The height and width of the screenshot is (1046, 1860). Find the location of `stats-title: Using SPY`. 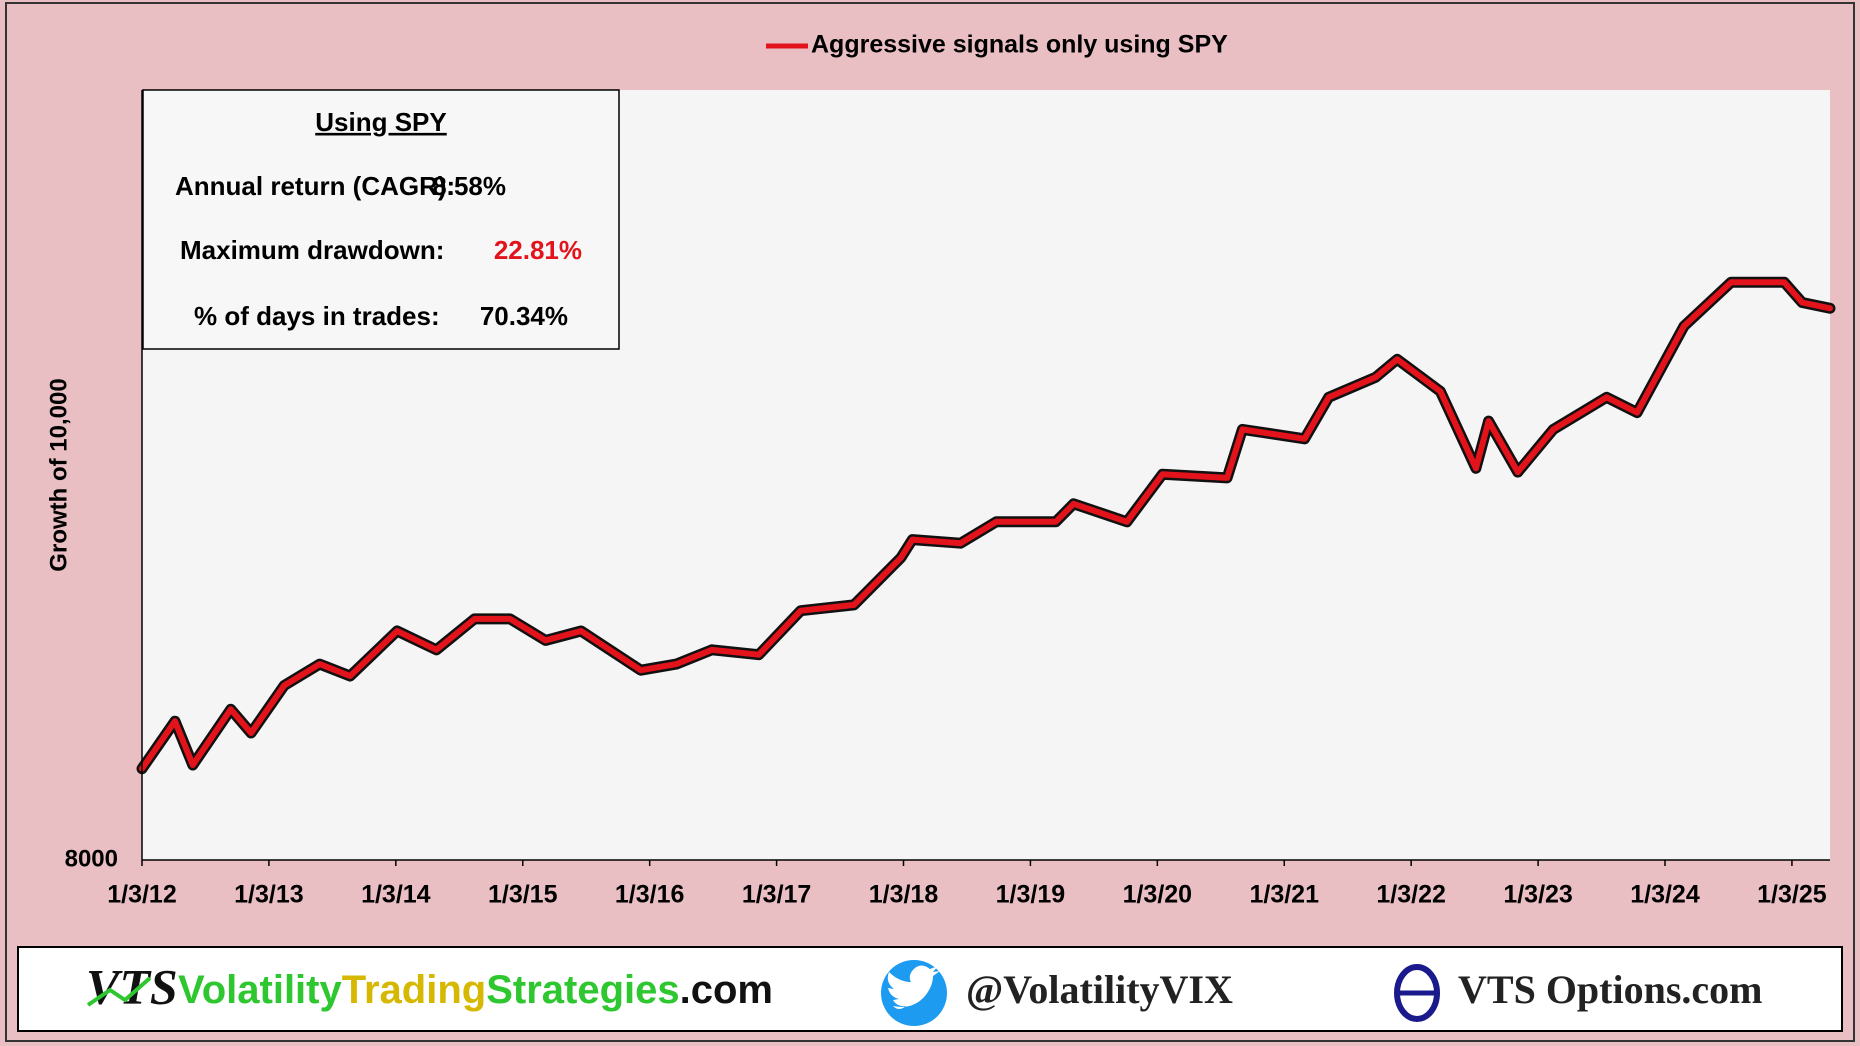

stats-title: Using SPY is located at coordinates (380, 122).